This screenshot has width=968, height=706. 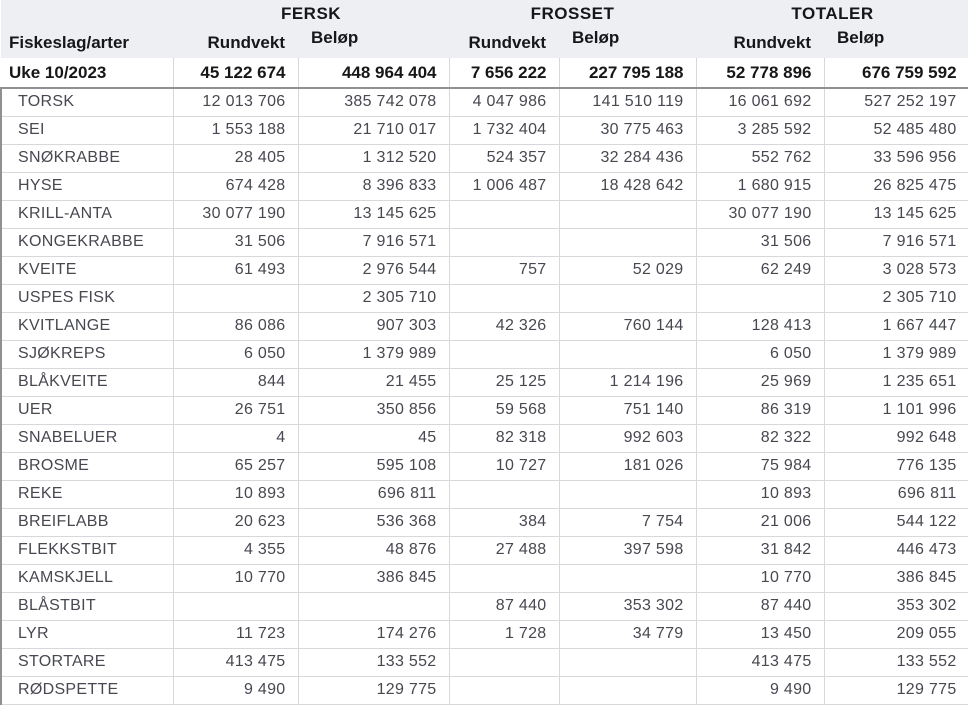 I want to click on species-name: BLÅSTBIT, so click(x=86, y=605).